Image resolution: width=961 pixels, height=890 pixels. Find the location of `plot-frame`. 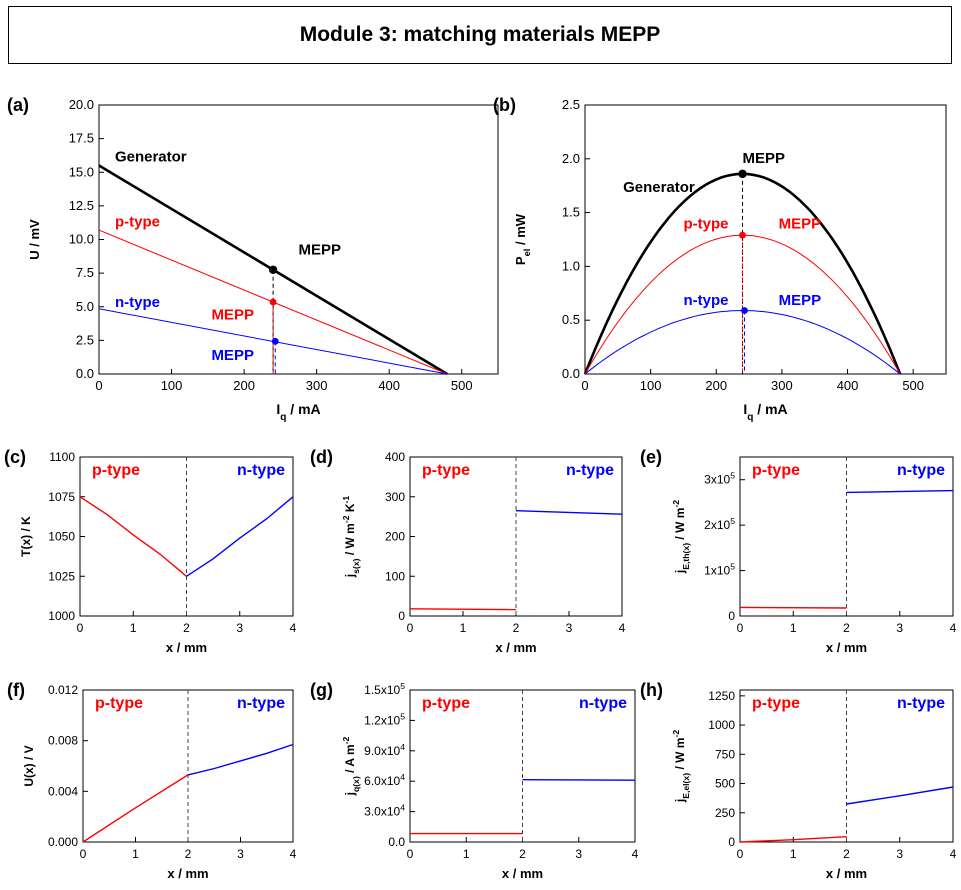

plot-frame is located at coordinates (298, 239).